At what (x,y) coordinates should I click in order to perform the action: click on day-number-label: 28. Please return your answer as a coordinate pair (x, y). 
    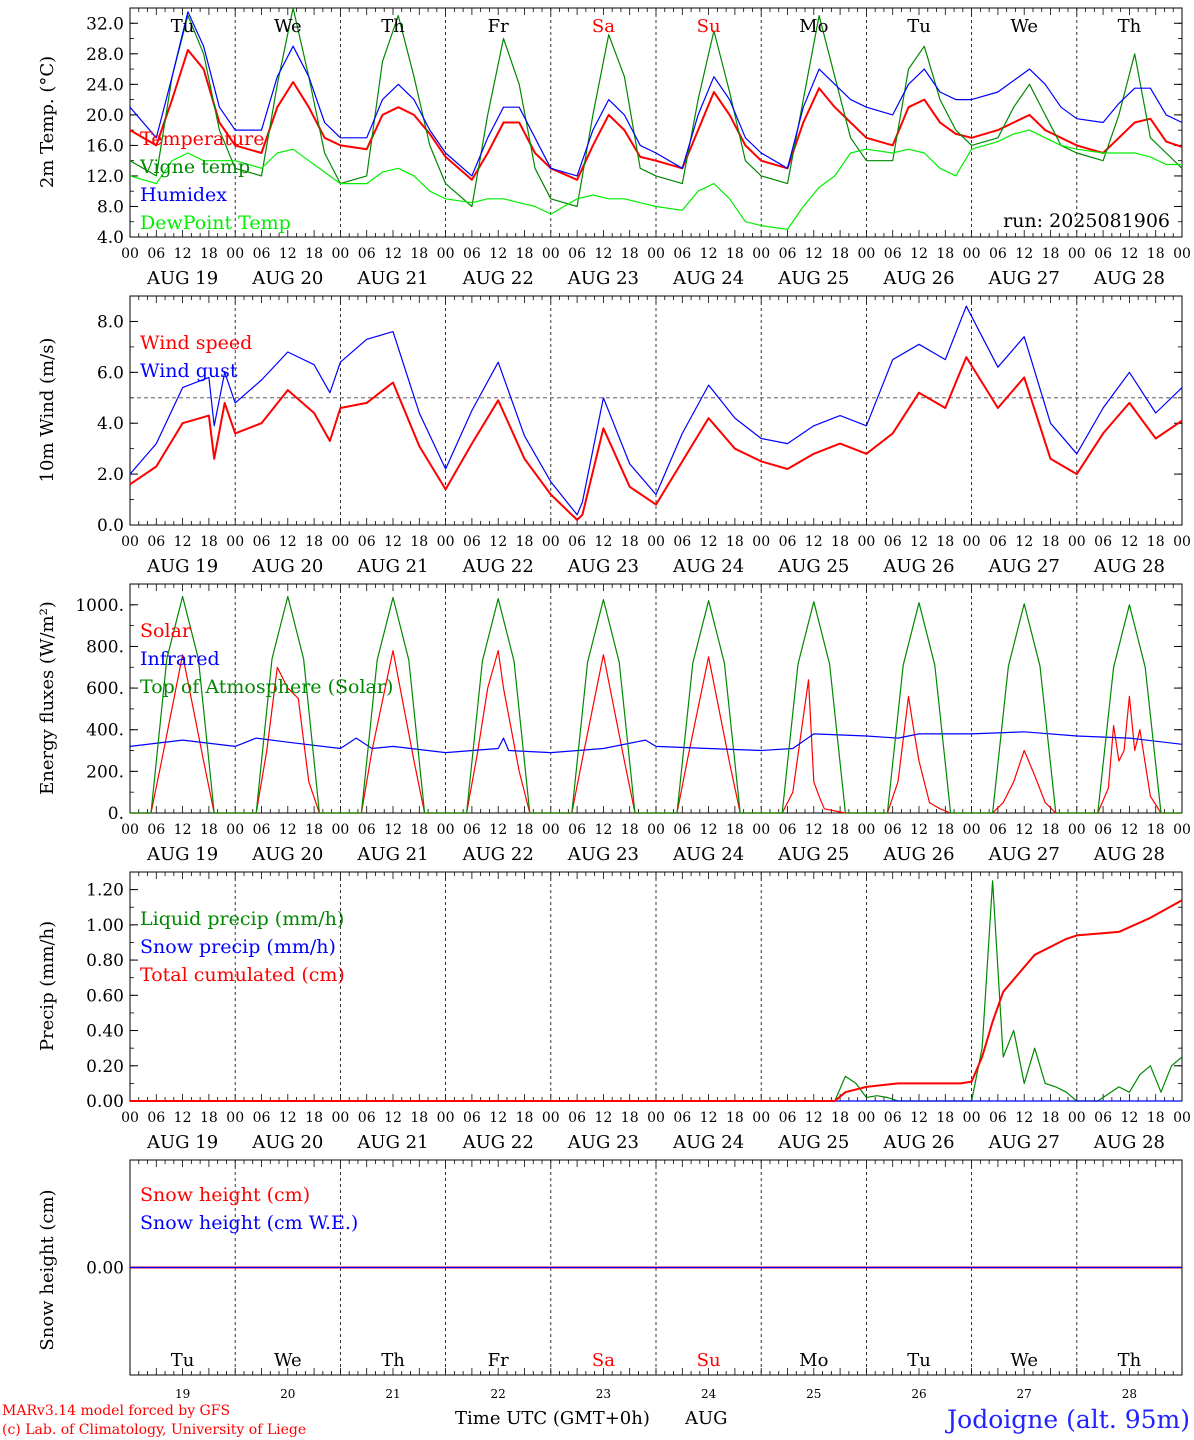
    Looking at the image, I should click on (1129, 1394).